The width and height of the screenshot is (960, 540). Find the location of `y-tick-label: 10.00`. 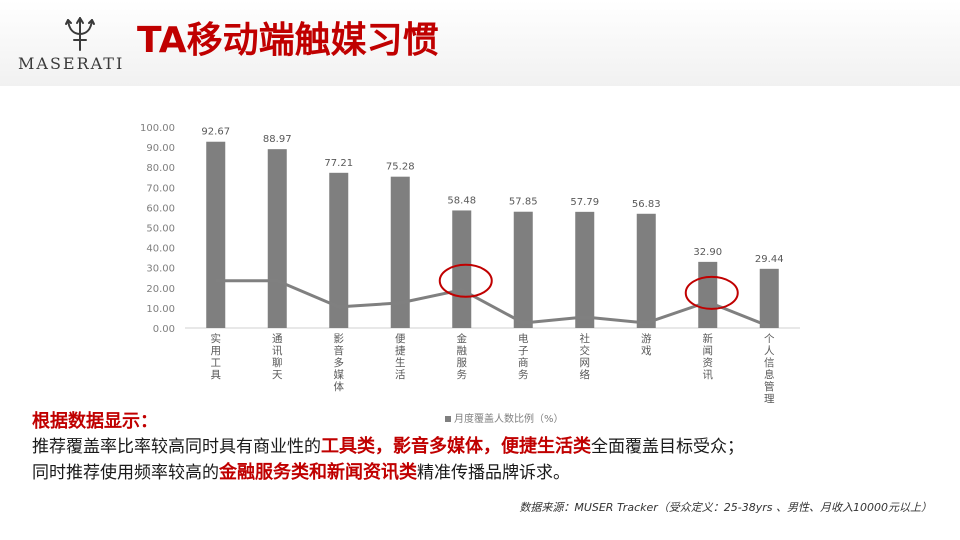

y-tick-label: 10.00 is located at coordinates (160, 309).